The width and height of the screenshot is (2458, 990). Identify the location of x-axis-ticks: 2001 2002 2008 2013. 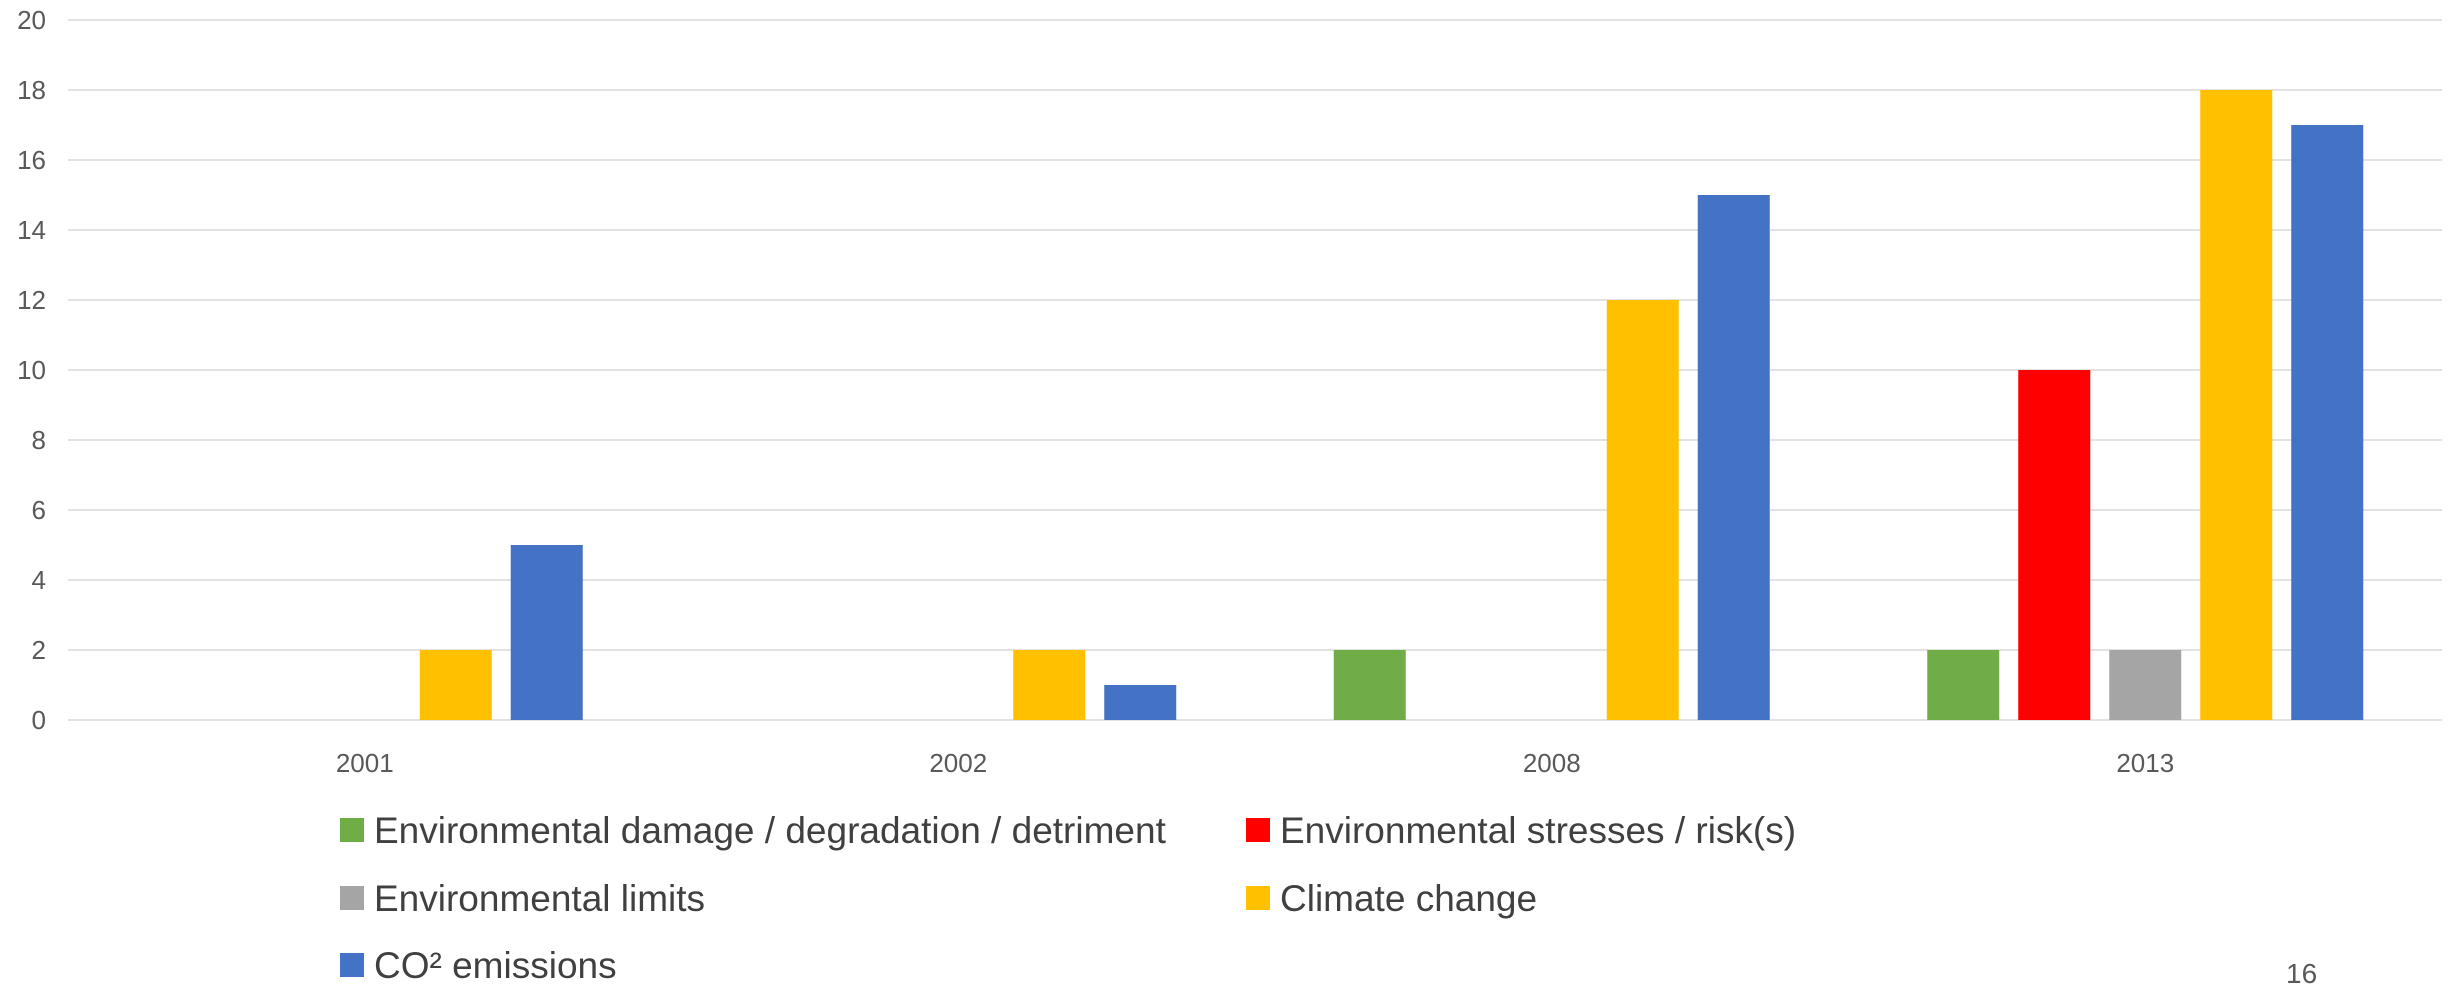
(1255, 763).